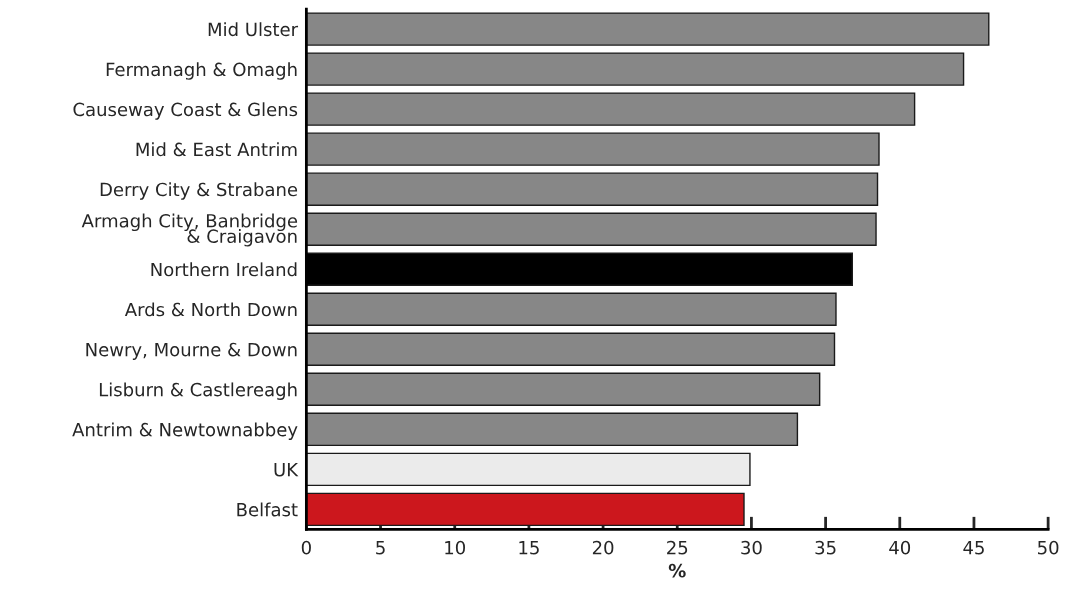 Image resolution: width=1075 pixels, height=605 pixels. I want to click on x-tick-label: 25, so click(677, 547).